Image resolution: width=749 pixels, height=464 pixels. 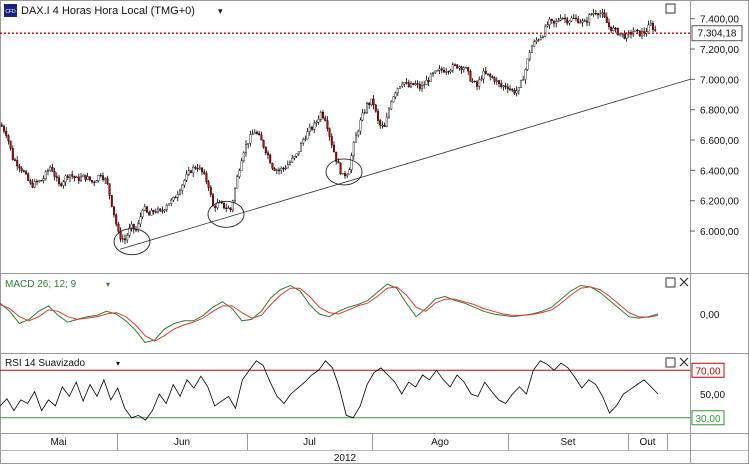 What do you see at coordinates (670, 282) in the screenshot?
I see `maximize-macd-panel-icon` at bounding box center [670, 282].